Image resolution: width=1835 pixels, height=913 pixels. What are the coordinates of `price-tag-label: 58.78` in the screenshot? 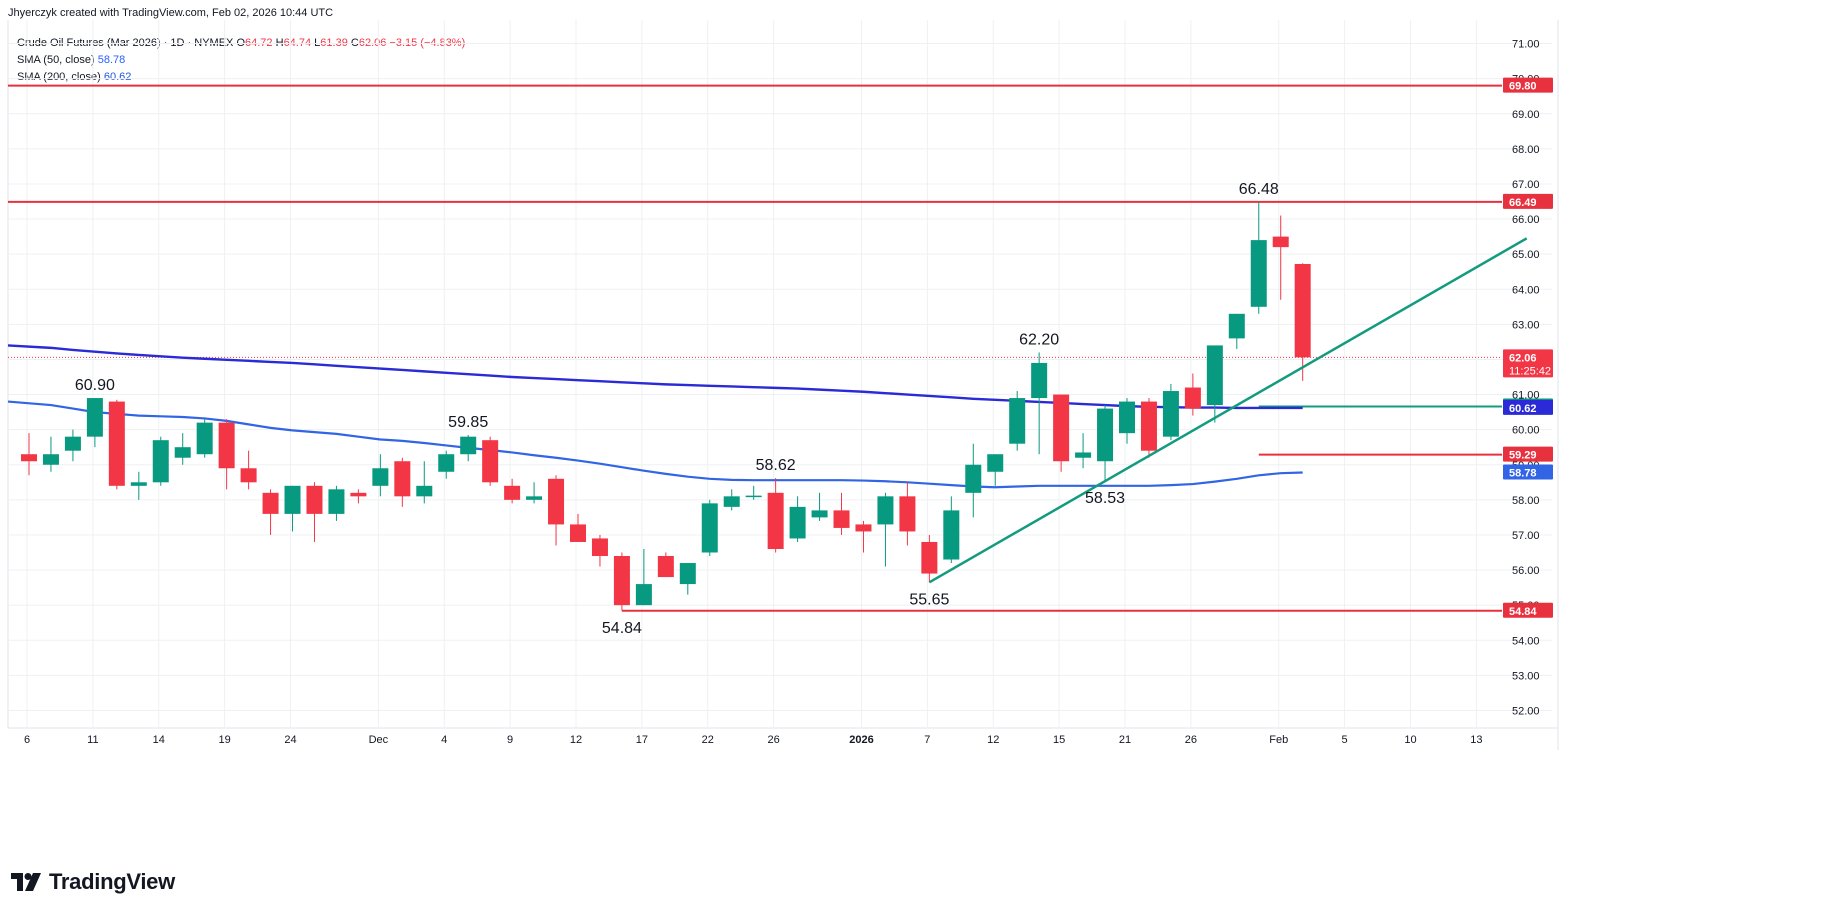 It's located at (1523, 473).